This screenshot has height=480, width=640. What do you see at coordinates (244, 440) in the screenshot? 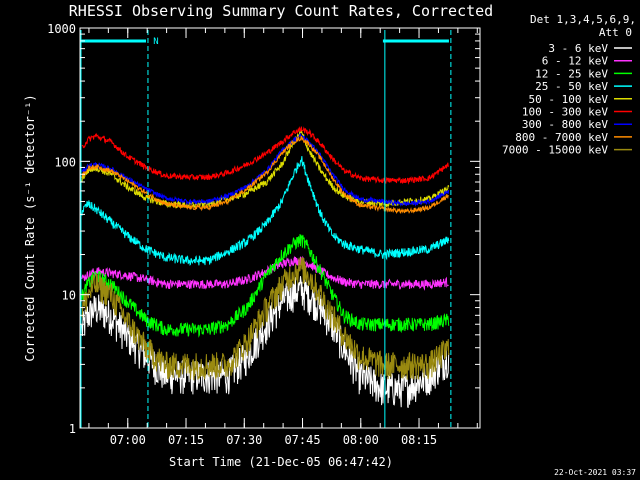
I see `x-tick-label: 07:30` at bounding box center [244, 440].